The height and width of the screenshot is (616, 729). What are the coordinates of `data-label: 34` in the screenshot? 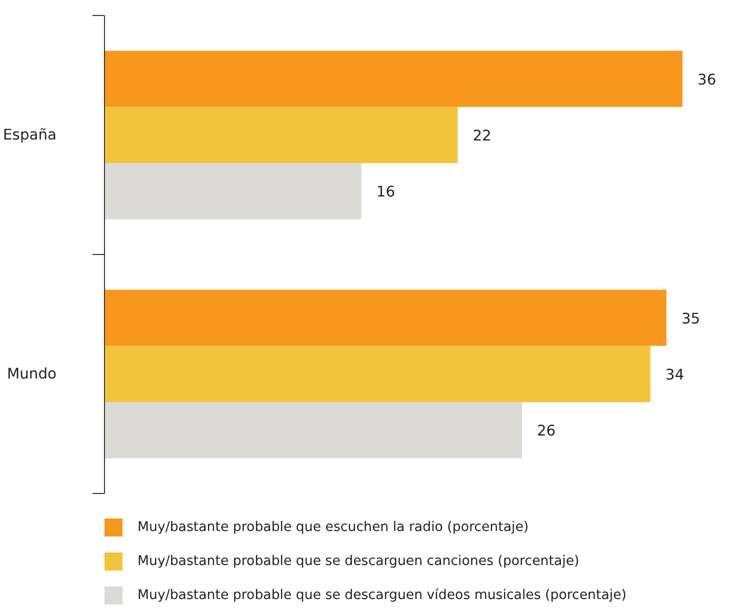 It's located at (674, 375).